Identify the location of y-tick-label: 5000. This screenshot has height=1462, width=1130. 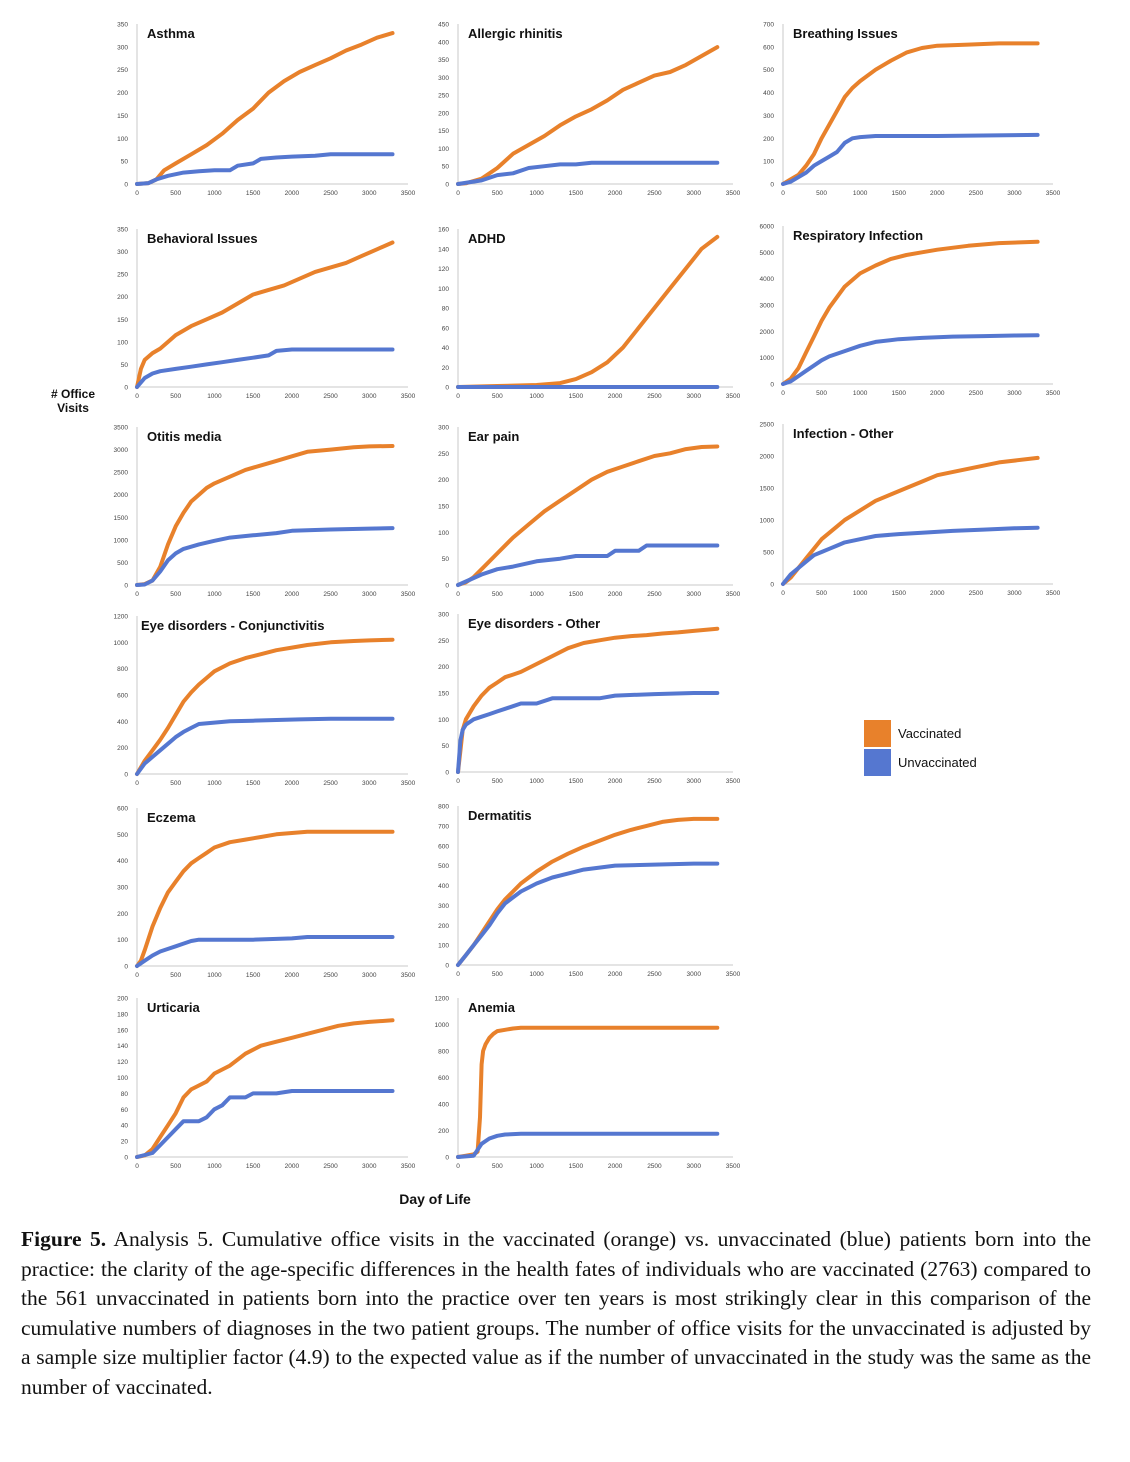
(767, 253).